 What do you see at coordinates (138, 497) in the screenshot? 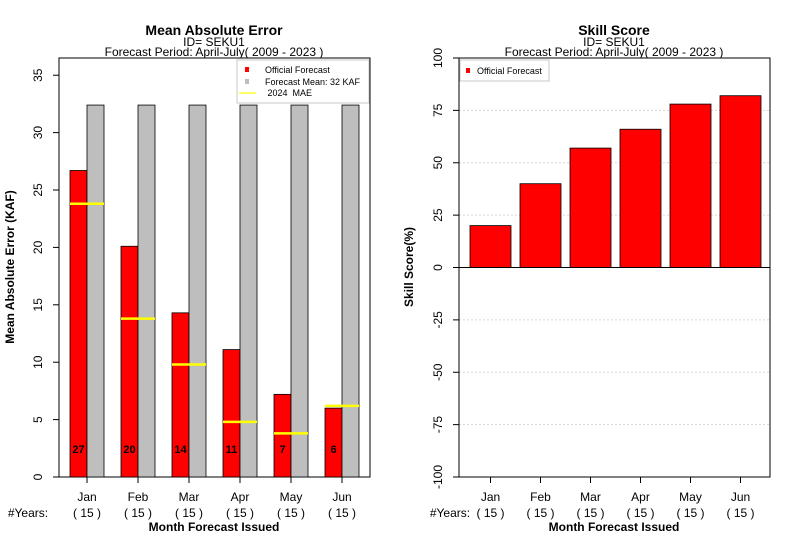
I see `mae-x-tick-label: Feb` at bounding box center [138, 497].